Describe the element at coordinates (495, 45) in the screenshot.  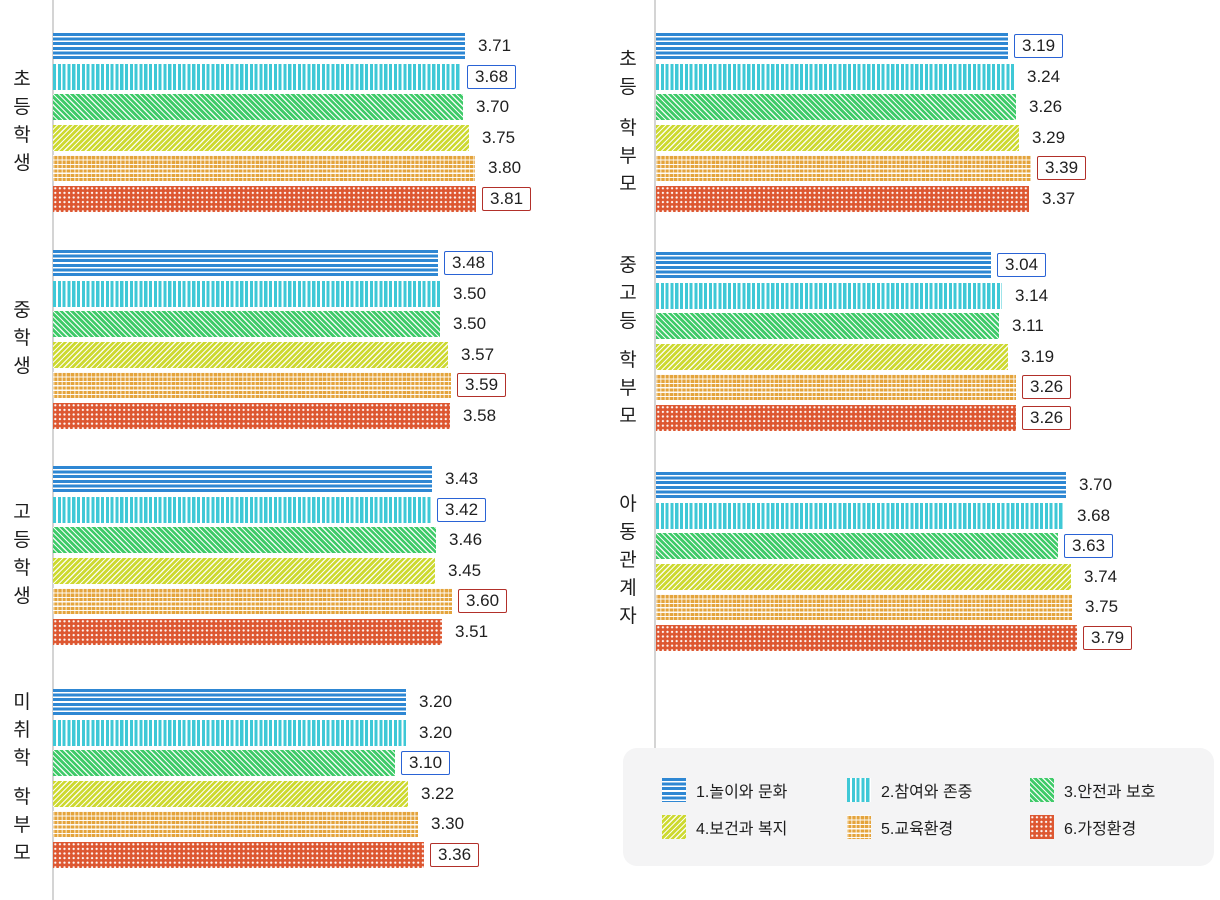
I see `value-label: 3.71` at that location.